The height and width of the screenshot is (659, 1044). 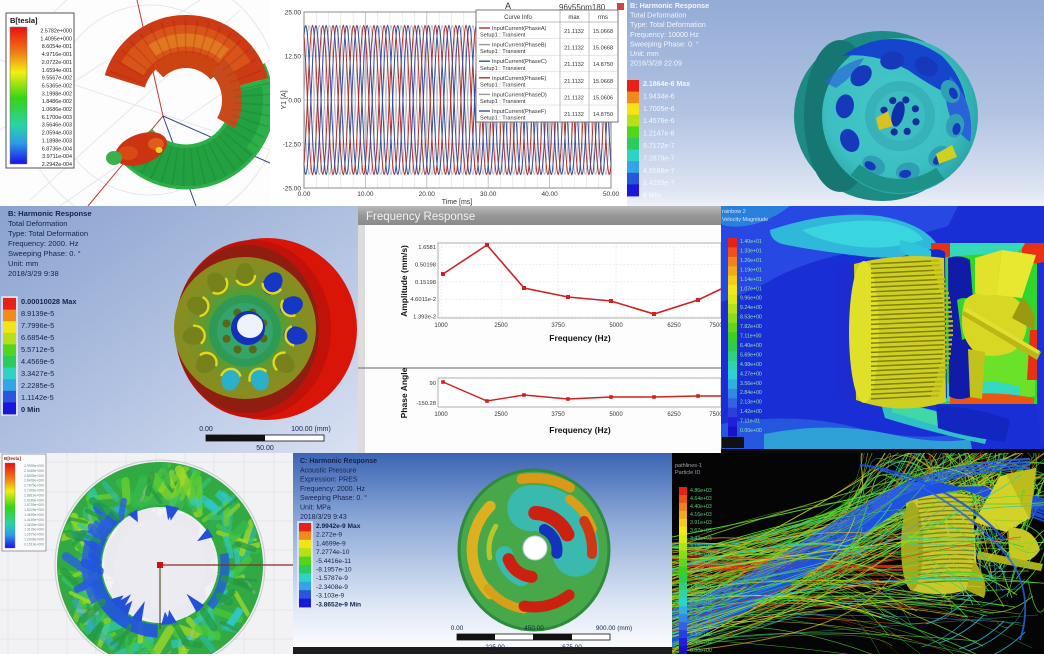 I want to click on svg-text: 2018/3/29 9:43, so click(x=323, y=517).